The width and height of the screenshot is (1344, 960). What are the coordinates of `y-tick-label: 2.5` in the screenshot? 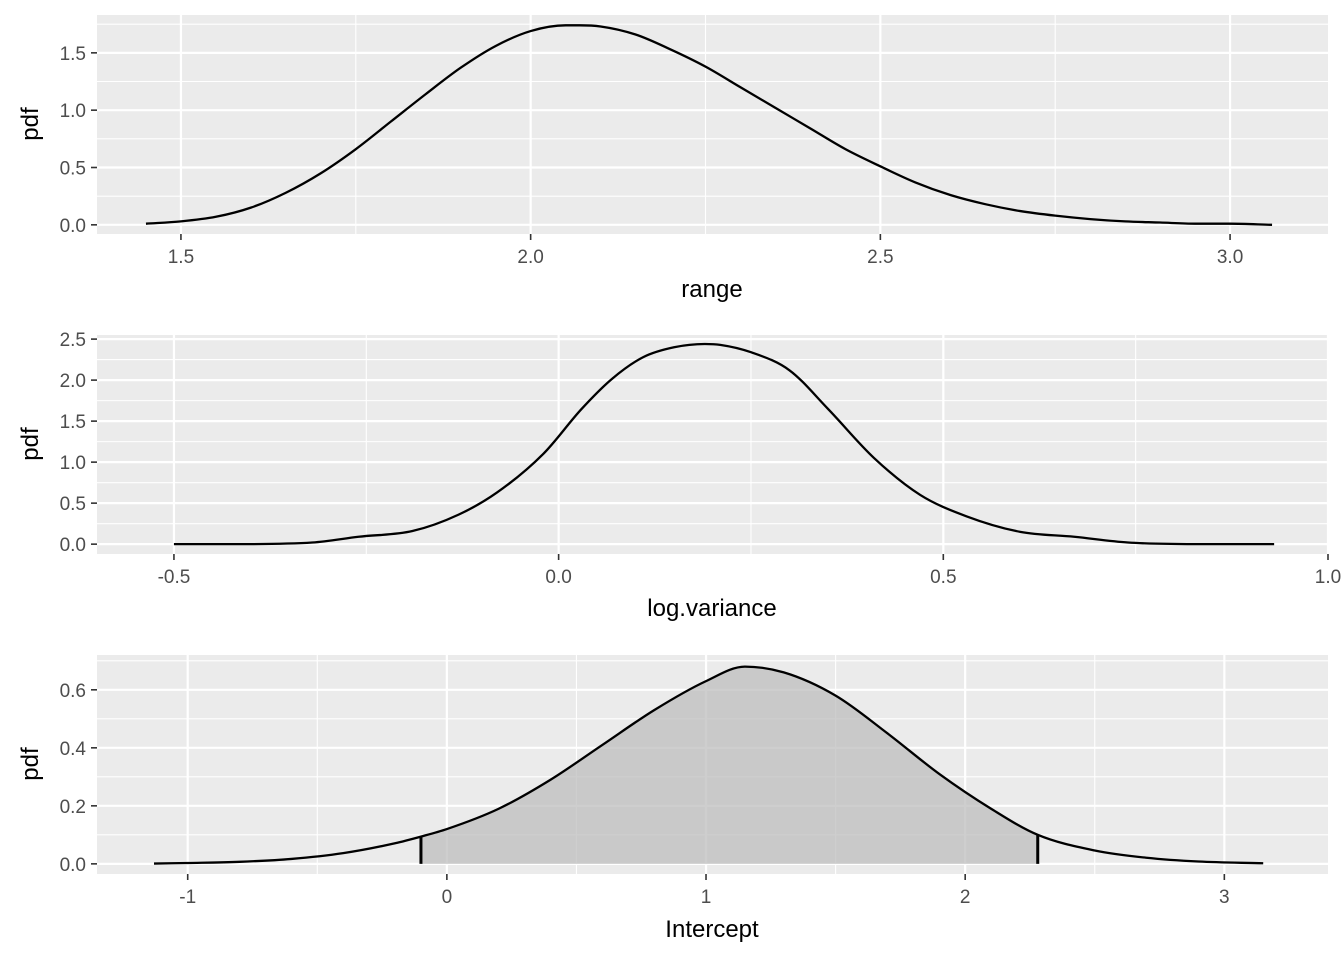 It's located at (73, 340).